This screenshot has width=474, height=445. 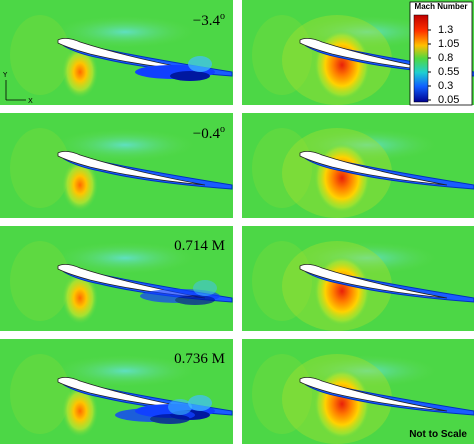 I want to click on colorbar-label: 0.05, so click(x=448, y=100).